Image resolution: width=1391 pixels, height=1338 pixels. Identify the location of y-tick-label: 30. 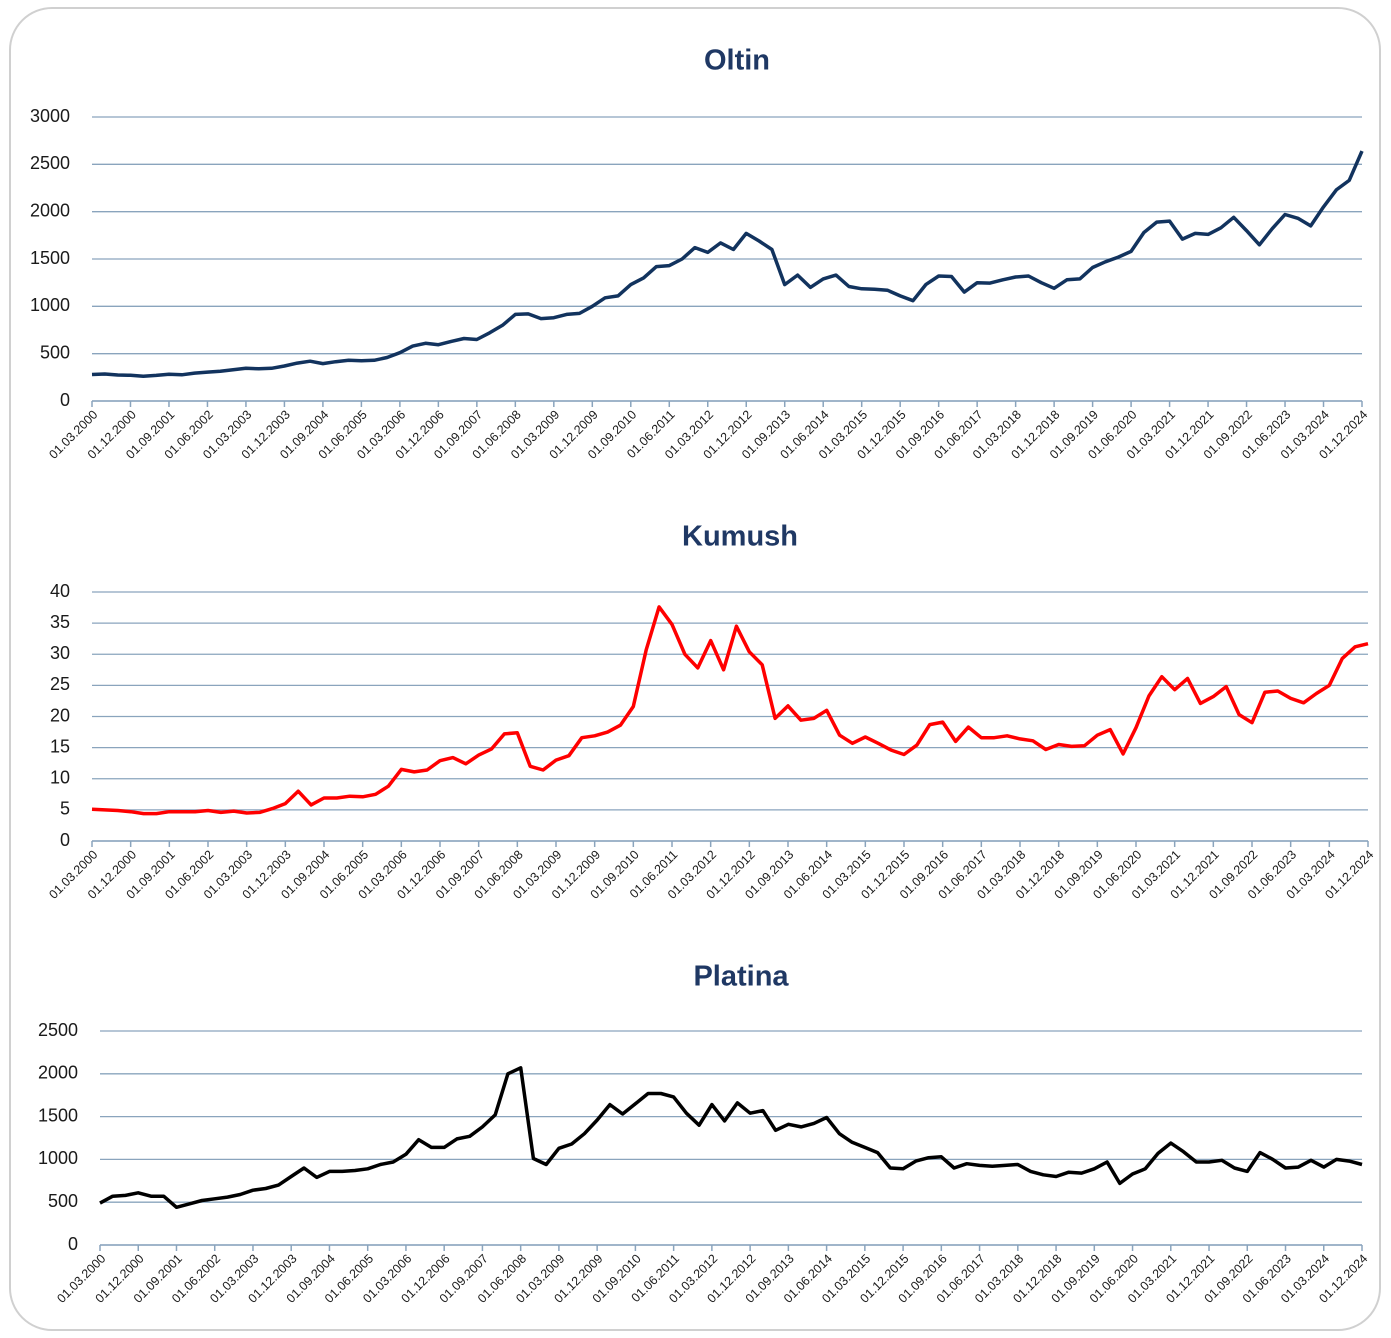
(60, 653).